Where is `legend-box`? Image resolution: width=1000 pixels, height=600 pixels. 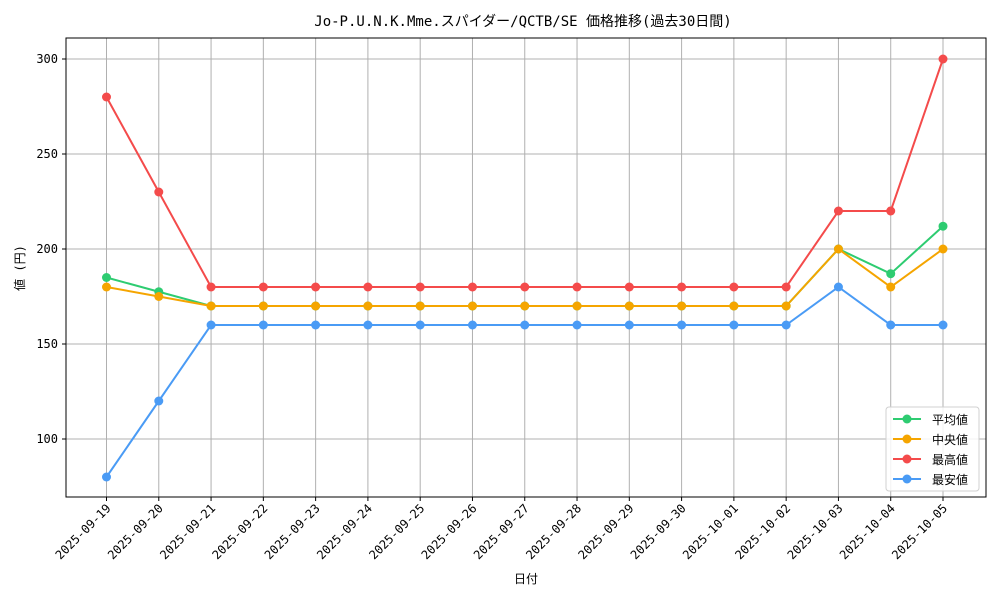
legend-box is located at coordinates (932, 449).